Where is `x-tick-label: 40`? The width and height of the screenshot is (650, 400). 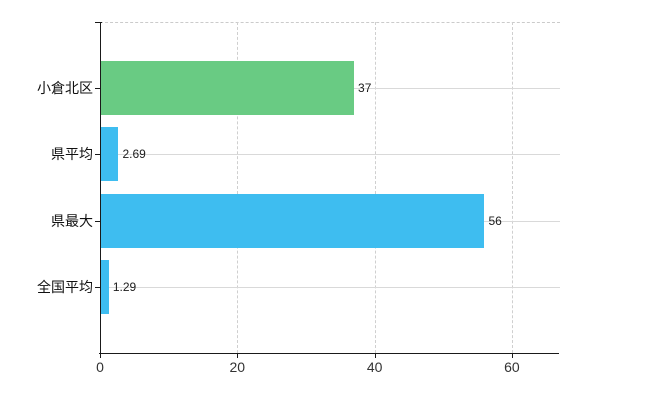
x-tick-label: 40 is located at coordinates (374, 367).